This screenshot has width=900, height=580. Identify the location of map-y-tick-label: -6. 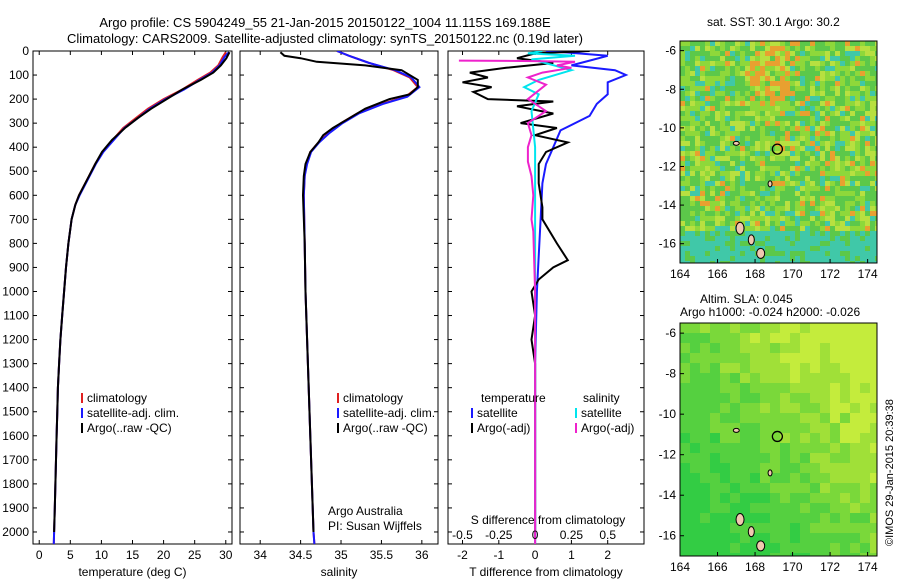
(670, 51).